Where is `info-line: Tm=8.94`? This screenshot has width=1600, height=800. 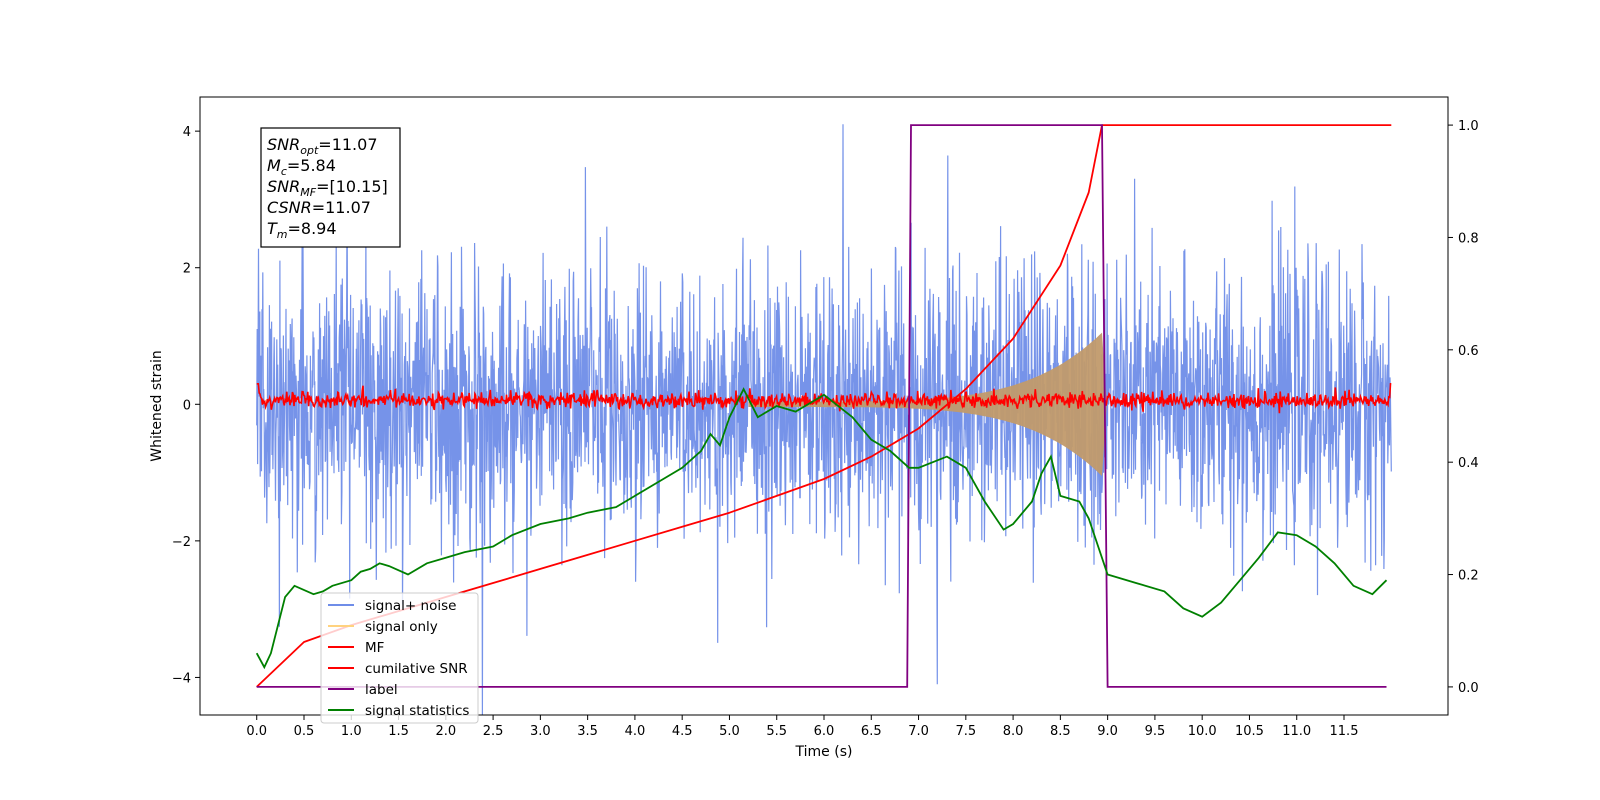 info-line: Tm=8.94 is located at coordinates (302, 230).